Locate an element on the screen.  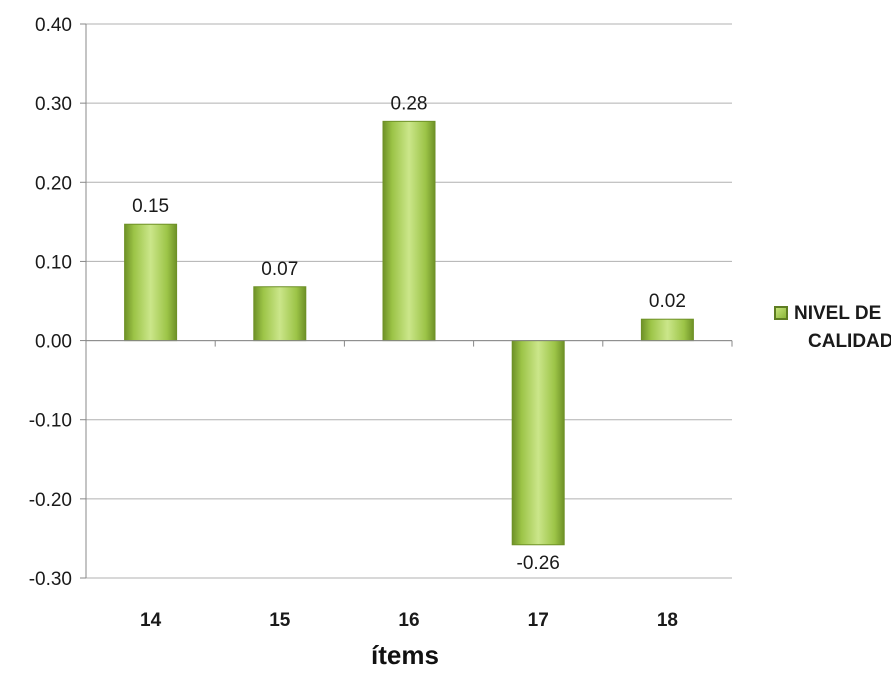
y-tick-label: 0.40 is located at coordinates (53, 25).